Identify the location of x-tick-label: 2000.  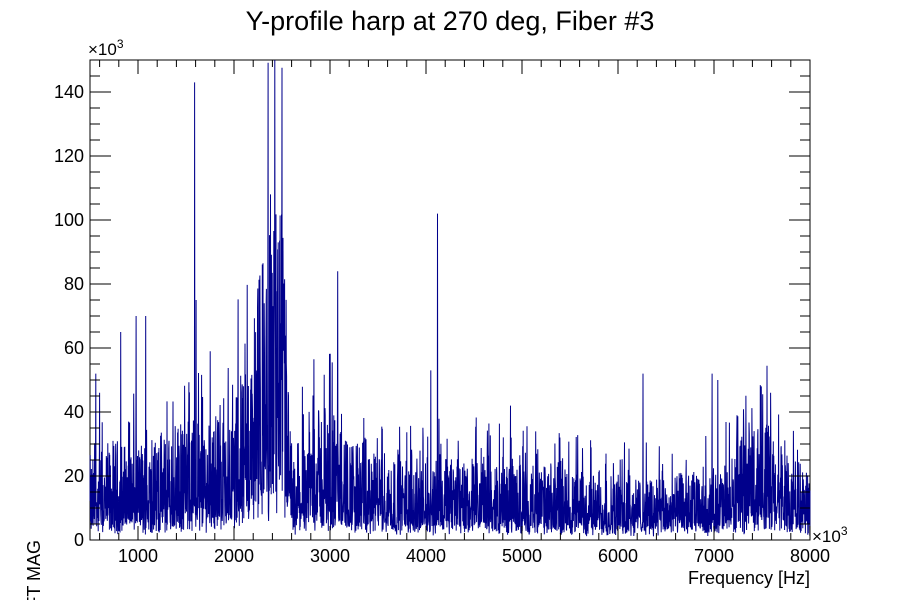
(234, 556).